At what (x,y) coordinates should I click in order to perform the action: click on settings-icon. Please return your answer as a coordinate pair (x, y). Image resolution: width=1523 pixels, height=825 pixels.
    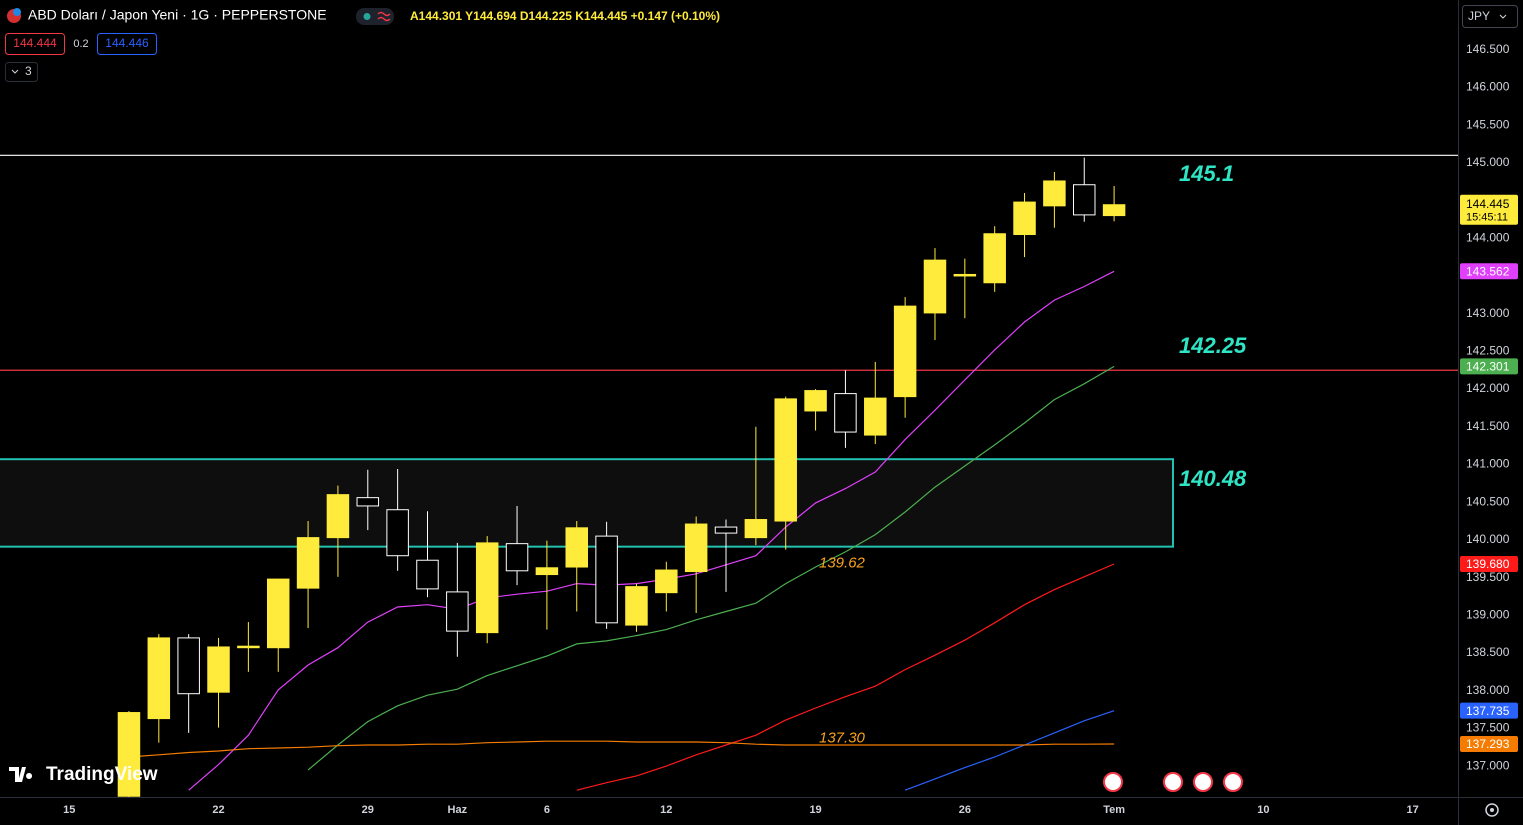
    Looking at the image, I should click on (1492, 810).